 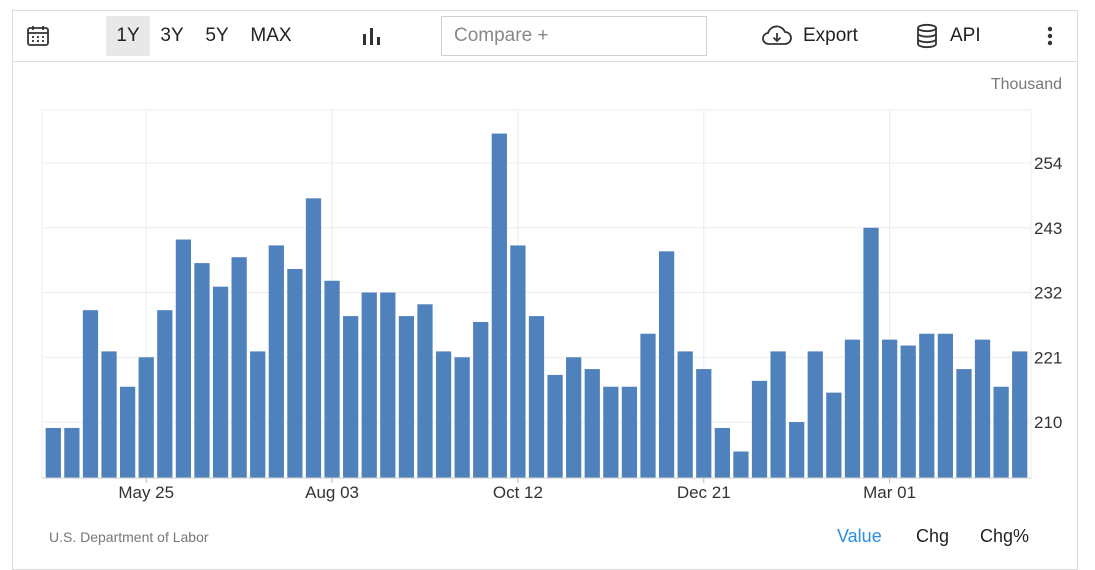 What do you see at coordinates (1005, 536) in the screenshot?
I see `tab-chg-percent: Chg%` at bounding box center [1005, 536].